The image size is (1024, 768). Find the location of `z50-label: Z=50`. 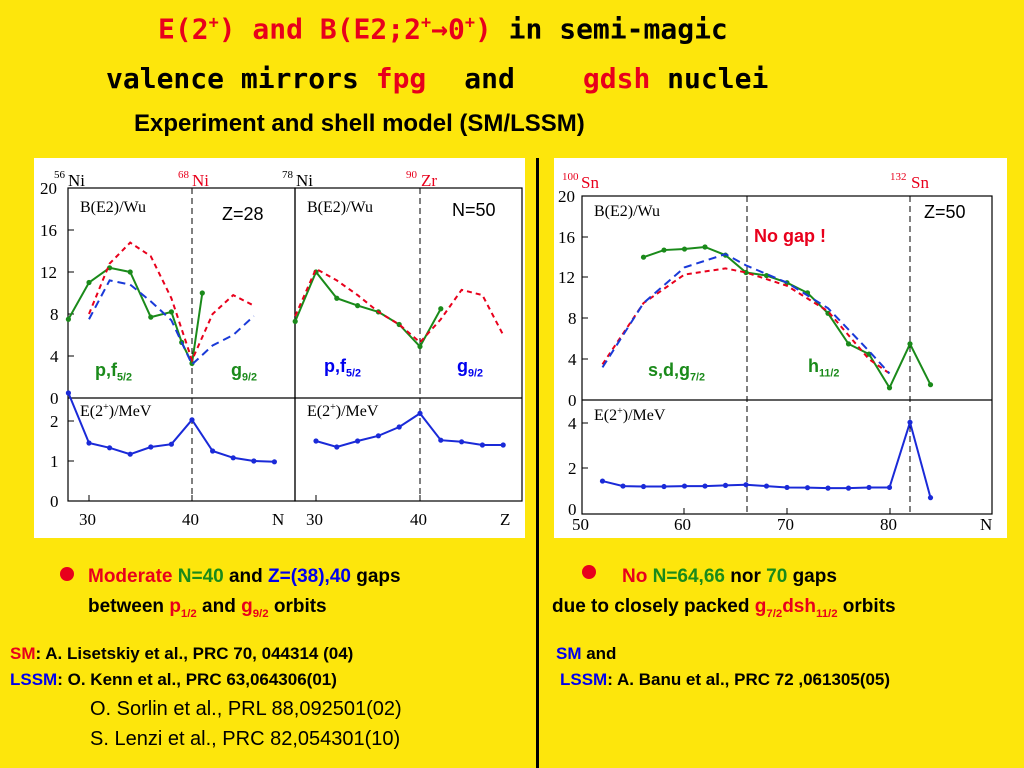

z50-label: Z=50 is located at coordinates (945, 212).